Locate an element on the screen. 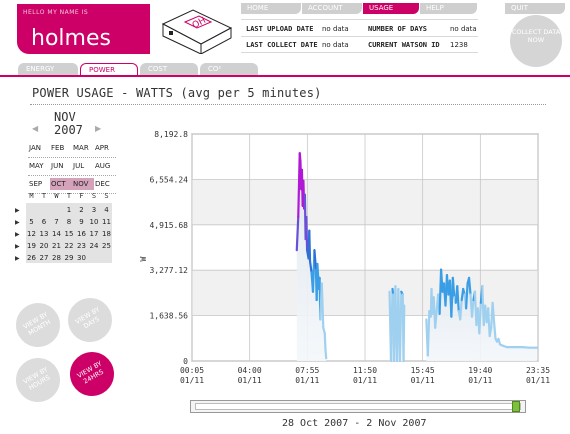  timeline-scroll-inner is located at coordinates (358, 406).